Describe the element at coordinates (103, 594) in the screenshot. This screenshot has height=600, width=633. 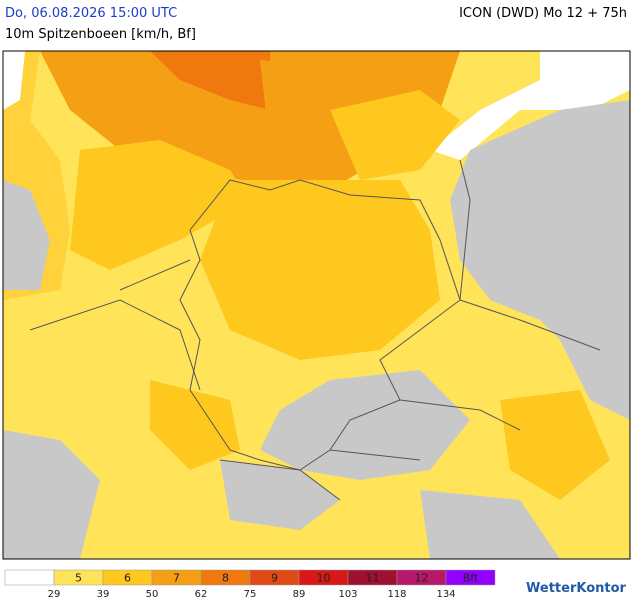
I see `legend-kmh-label: 39` at that location.